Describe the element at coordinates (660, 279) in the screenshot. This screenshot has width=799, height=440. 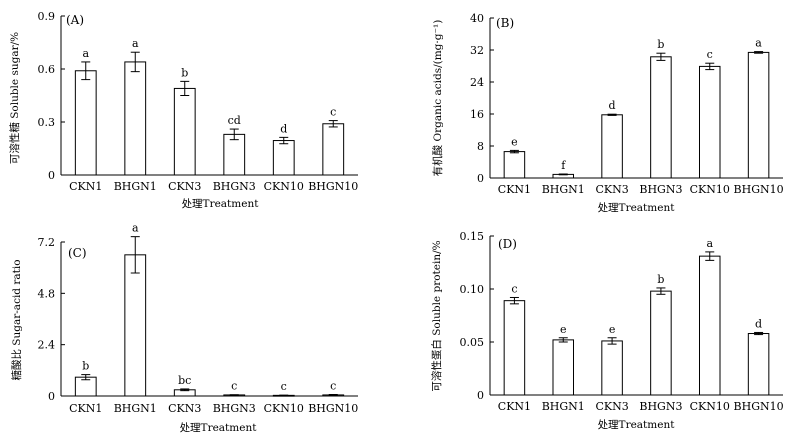
I see `panel-d-significance-label: b` at that location.